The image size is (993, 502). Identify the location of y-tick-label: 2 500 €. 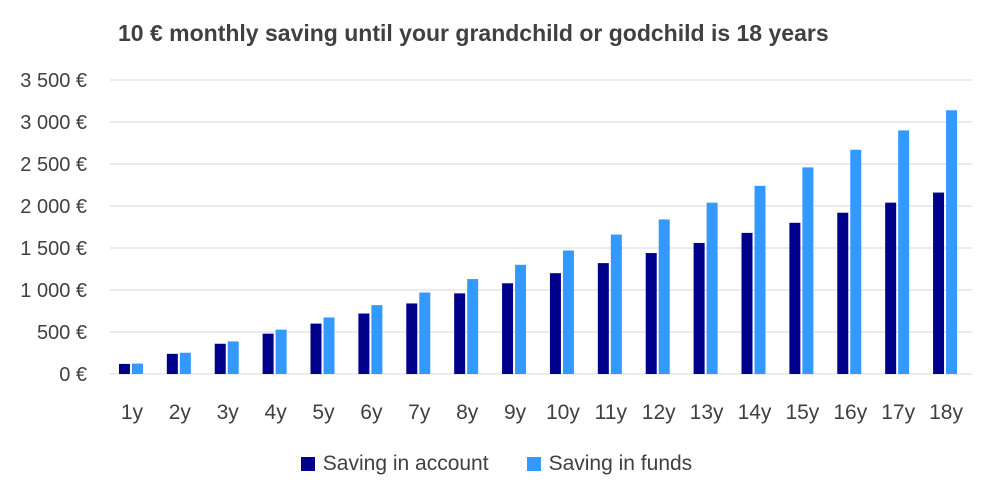
(53, 165).